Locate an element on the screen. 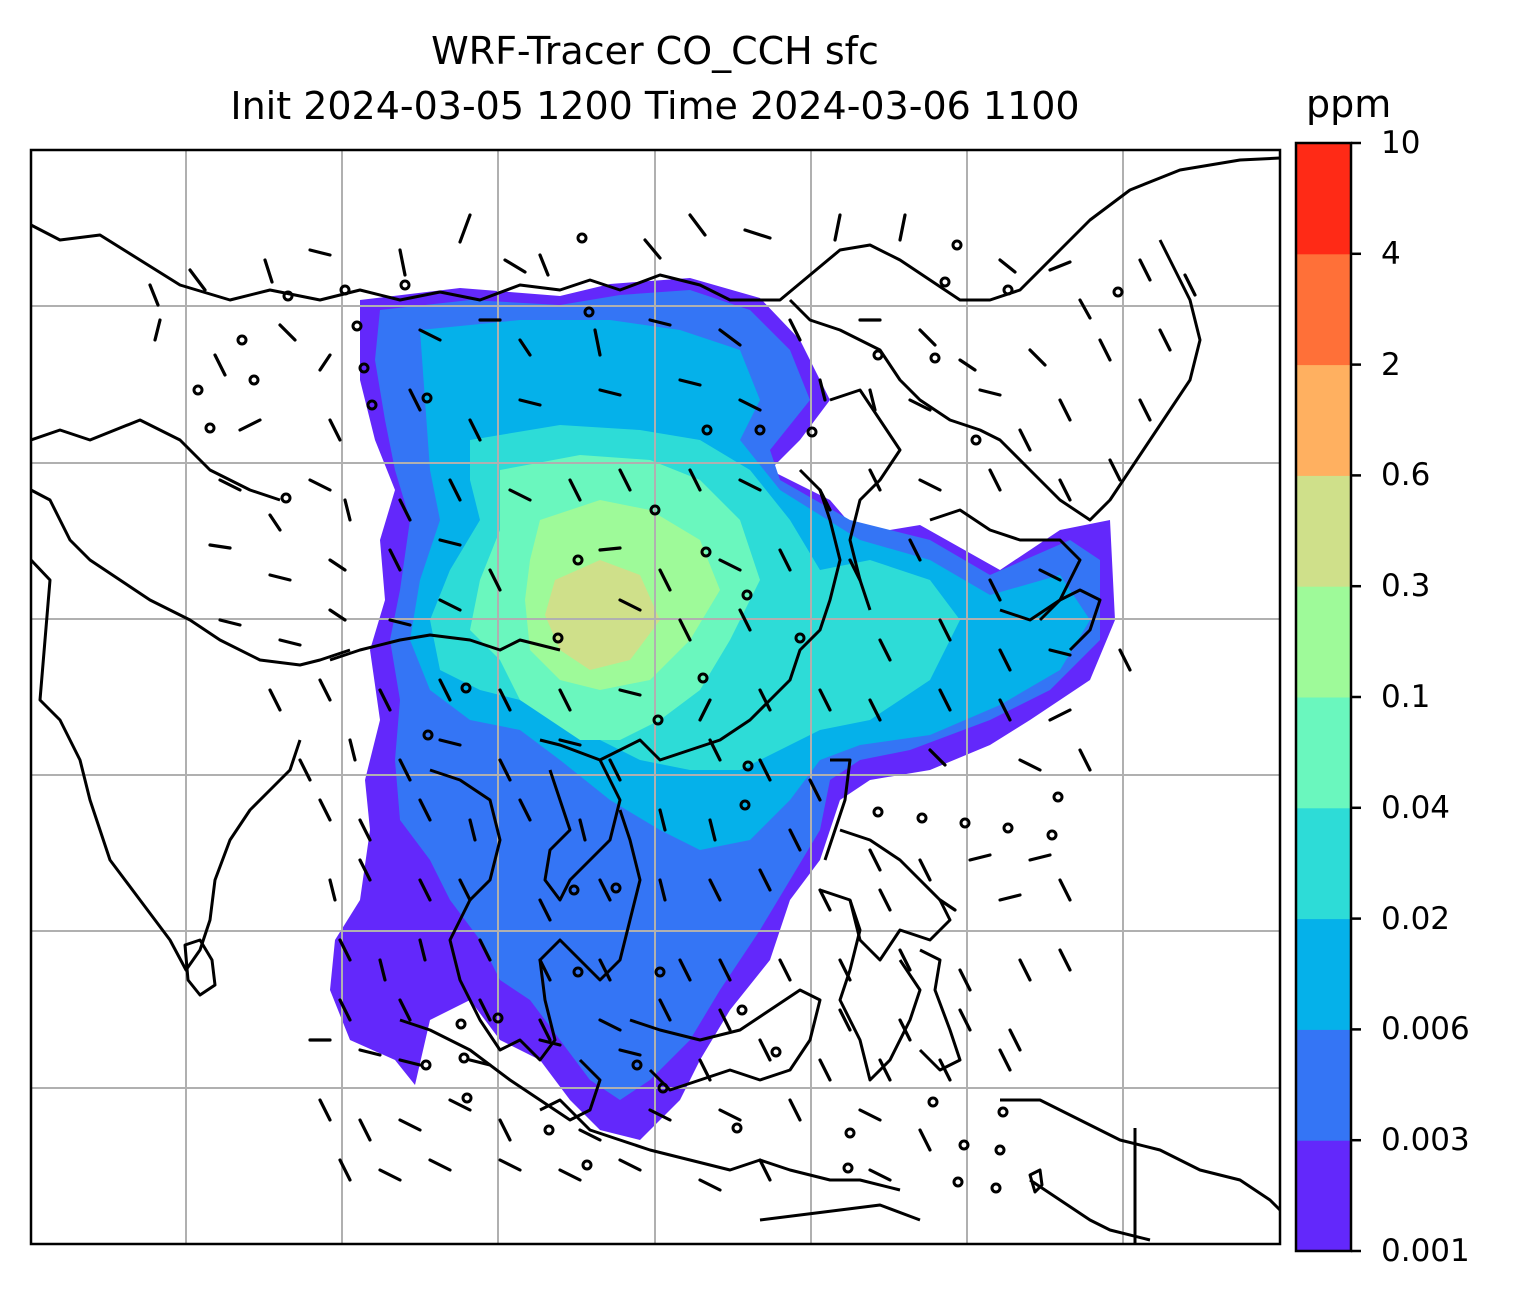  map-title-line1: WRF-Tracer CO_CCH sfc is located at coordinates (655, 51).